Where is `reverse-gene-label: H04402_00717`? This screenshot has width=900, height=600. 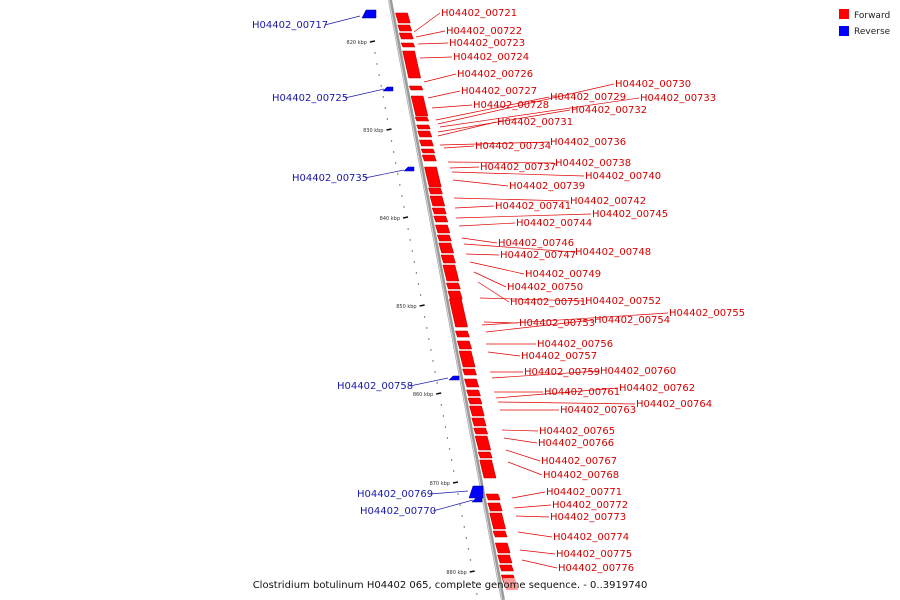 reverse-gene-label: H04402_00717 is located at coordinates (290, 25).